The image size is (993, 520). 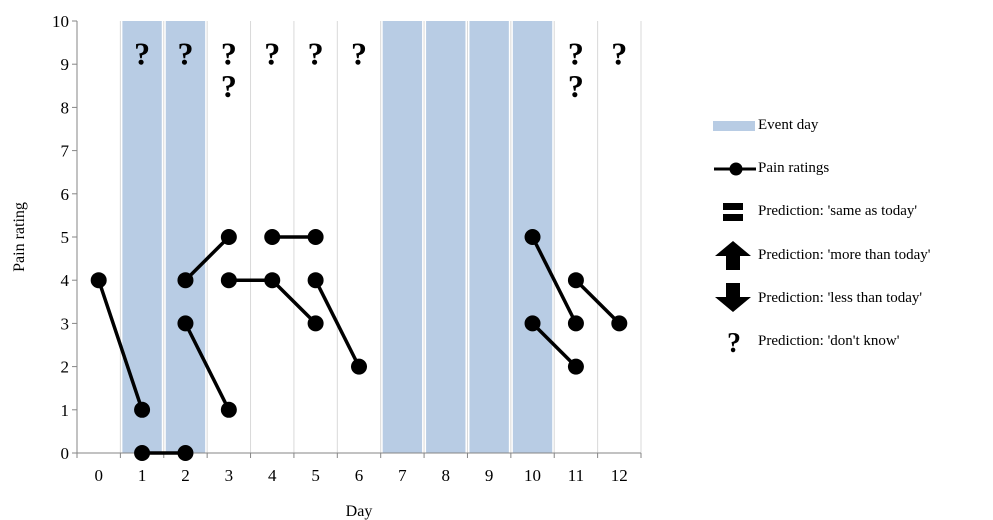 I want to click on legend-item-less-than-today: Prediction: 'less than today', so click(x=852, y=298).